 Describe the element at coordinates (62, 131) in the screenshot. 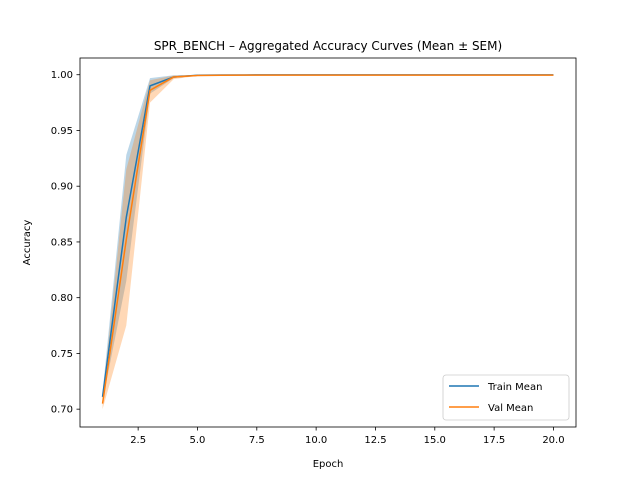

I see `y-tick-label: 0.95` at that location.